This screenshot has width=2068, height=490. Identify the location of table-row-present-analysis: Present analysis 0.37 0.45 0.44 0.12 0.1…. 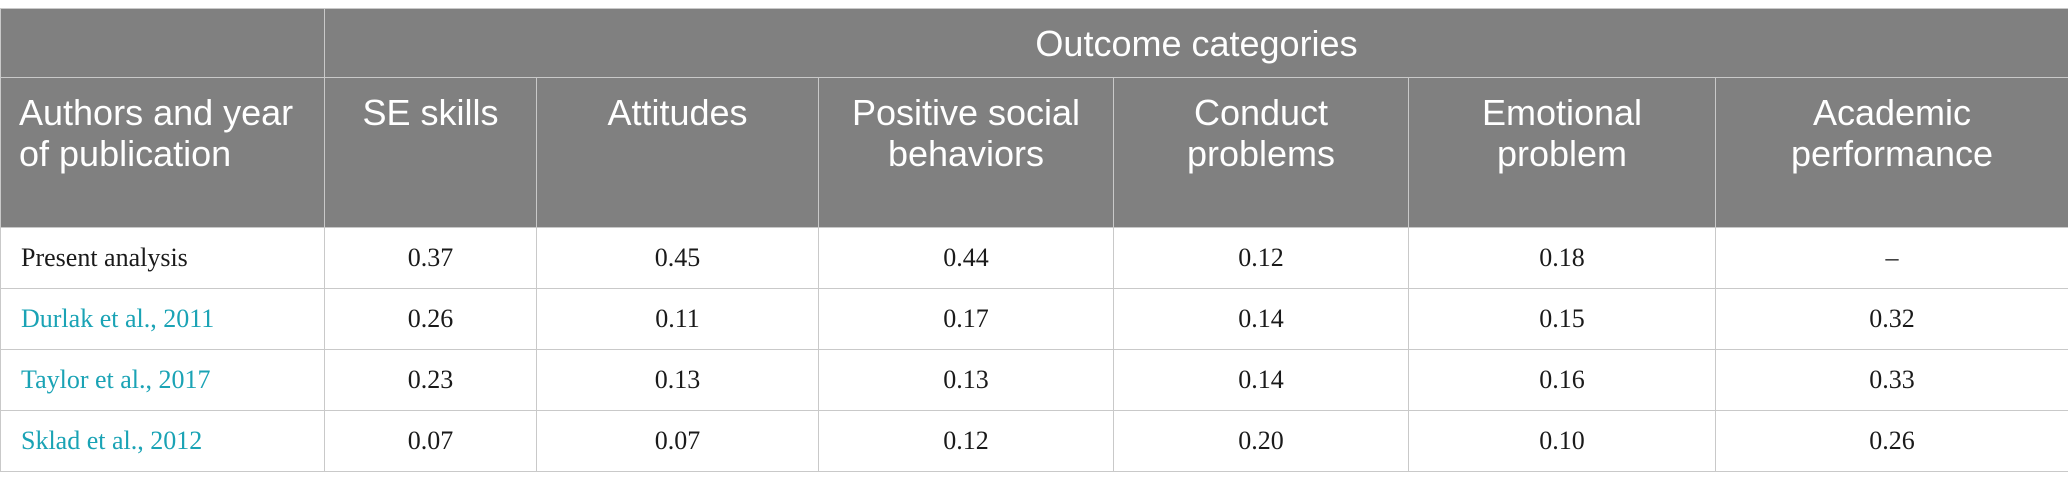
(1034, 258).